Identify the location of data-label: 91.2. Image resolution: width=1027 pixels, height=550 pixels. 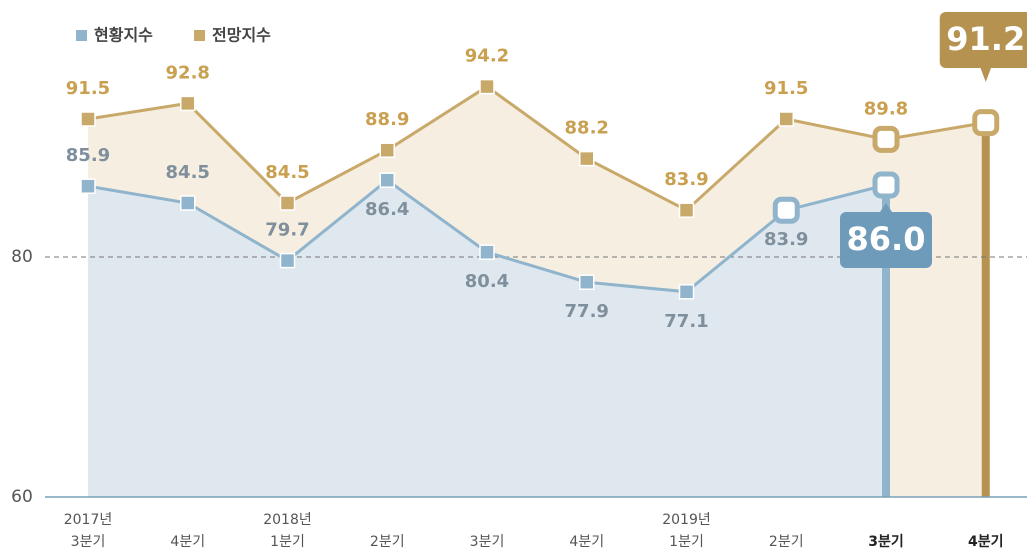
(985, 39).